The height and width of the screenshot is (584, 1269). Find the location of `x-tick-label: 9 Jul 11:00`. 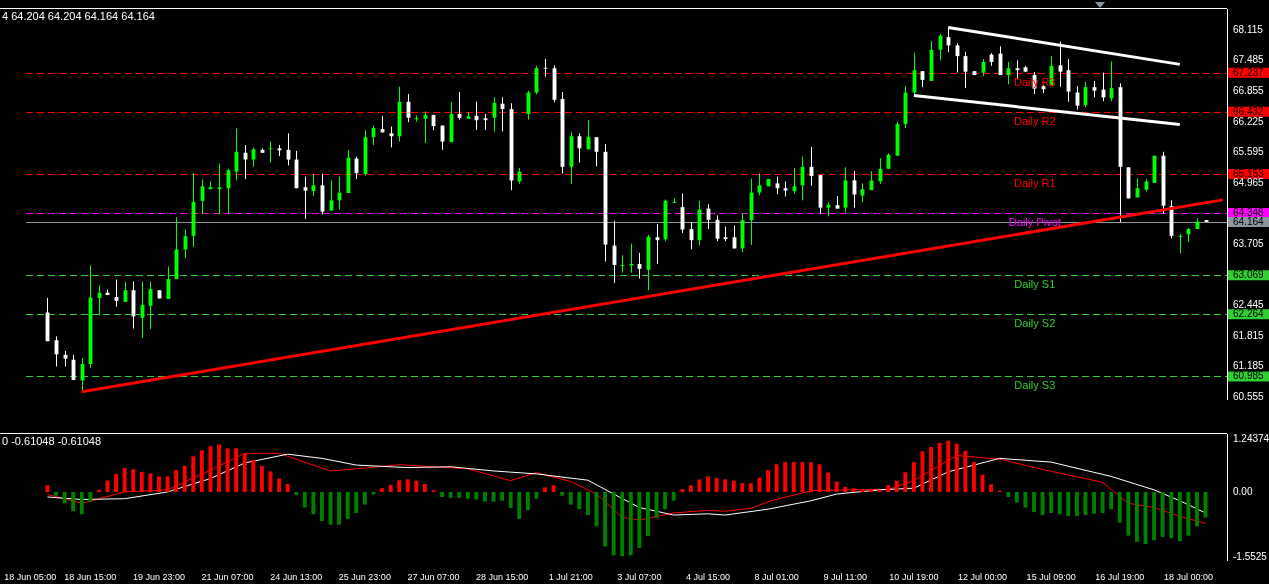

x-tick-label: 9 Jul 11:00 is located at coordinates (845, 576).